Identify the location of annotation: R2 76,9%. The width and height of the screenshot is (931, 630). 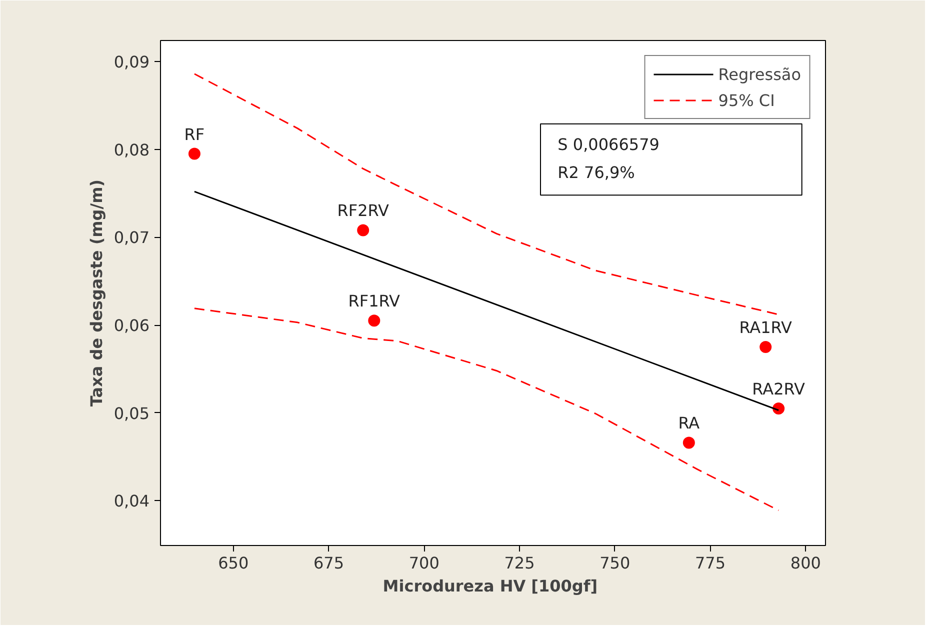
(596, 172).